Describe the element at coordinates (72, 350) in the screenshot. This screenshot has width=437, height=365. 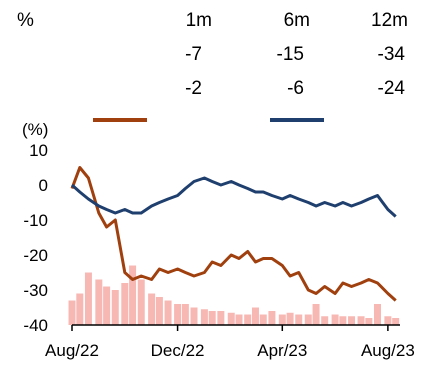
I see `x-tick-label: Aug/22` at that location.